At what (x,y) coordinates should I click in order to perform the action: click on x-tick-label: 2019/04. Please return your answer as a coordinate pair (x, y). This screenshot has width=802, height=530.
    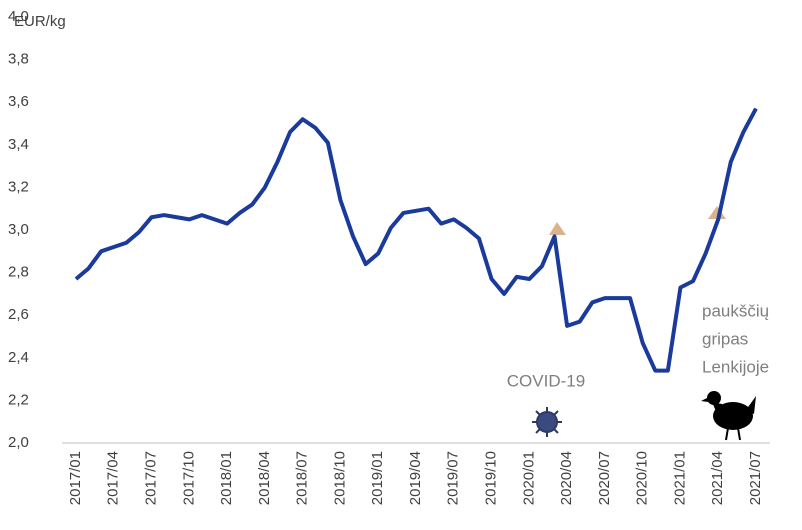
    Looking at the image, I should click on (415, 478).